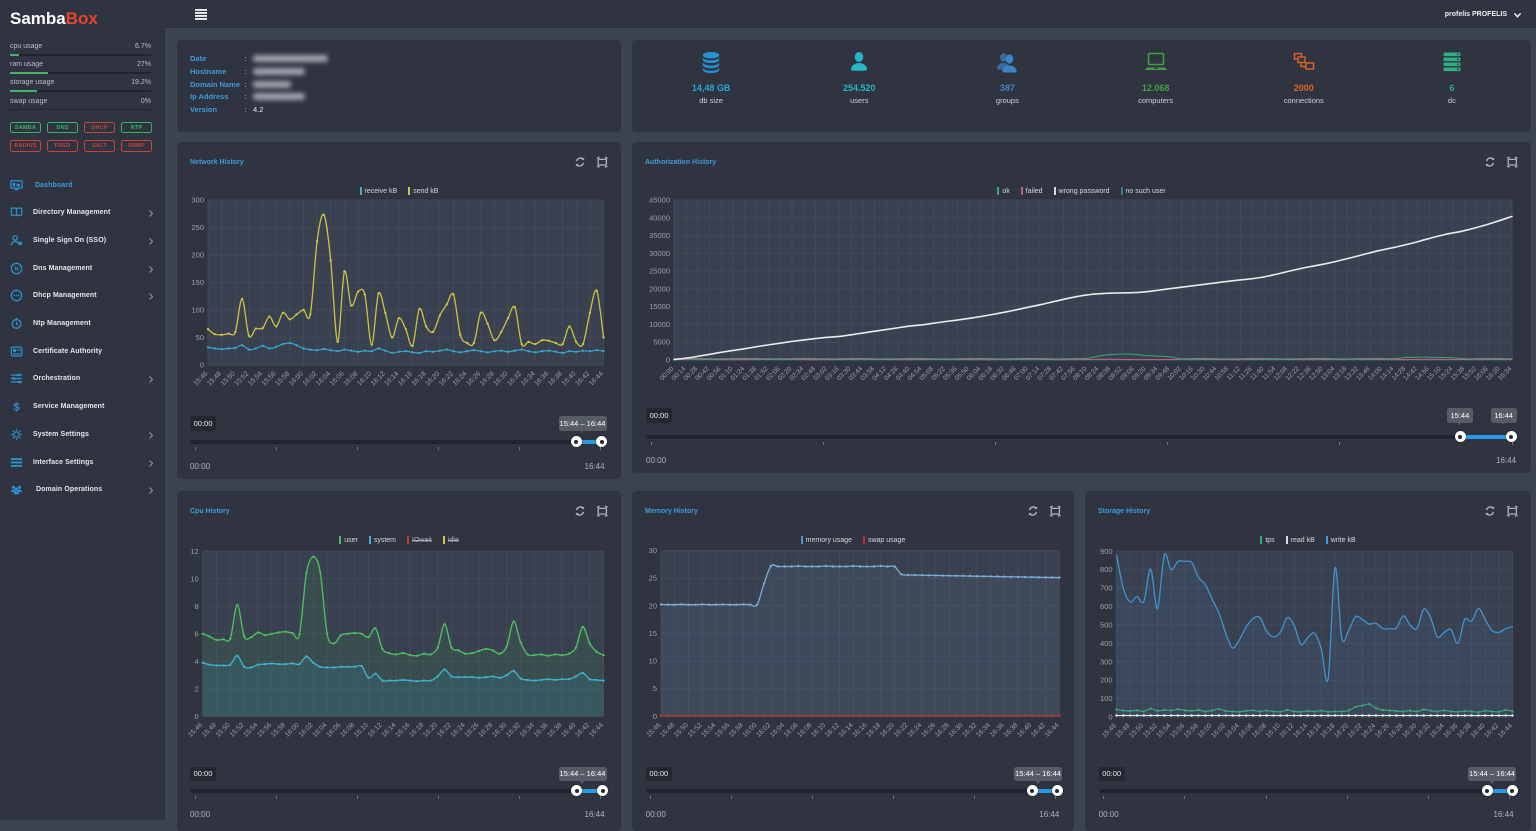 The image size is (1536, 831). I want to click on svg-text: 10, so click(653, 661).